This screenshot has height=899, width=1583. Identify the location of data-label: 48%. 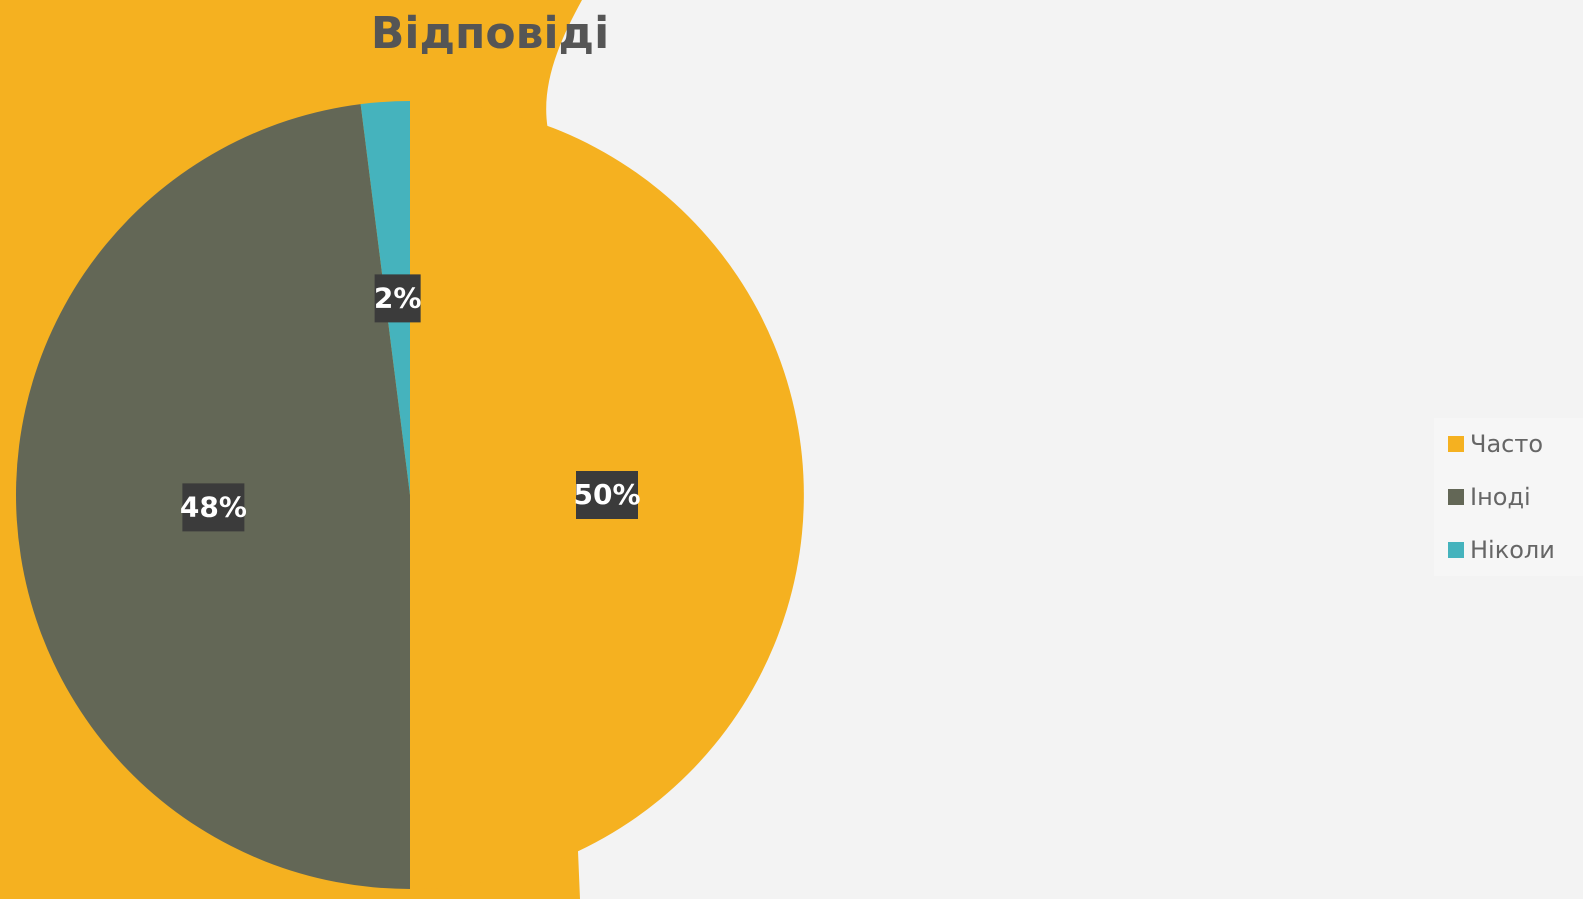
(213, 506).